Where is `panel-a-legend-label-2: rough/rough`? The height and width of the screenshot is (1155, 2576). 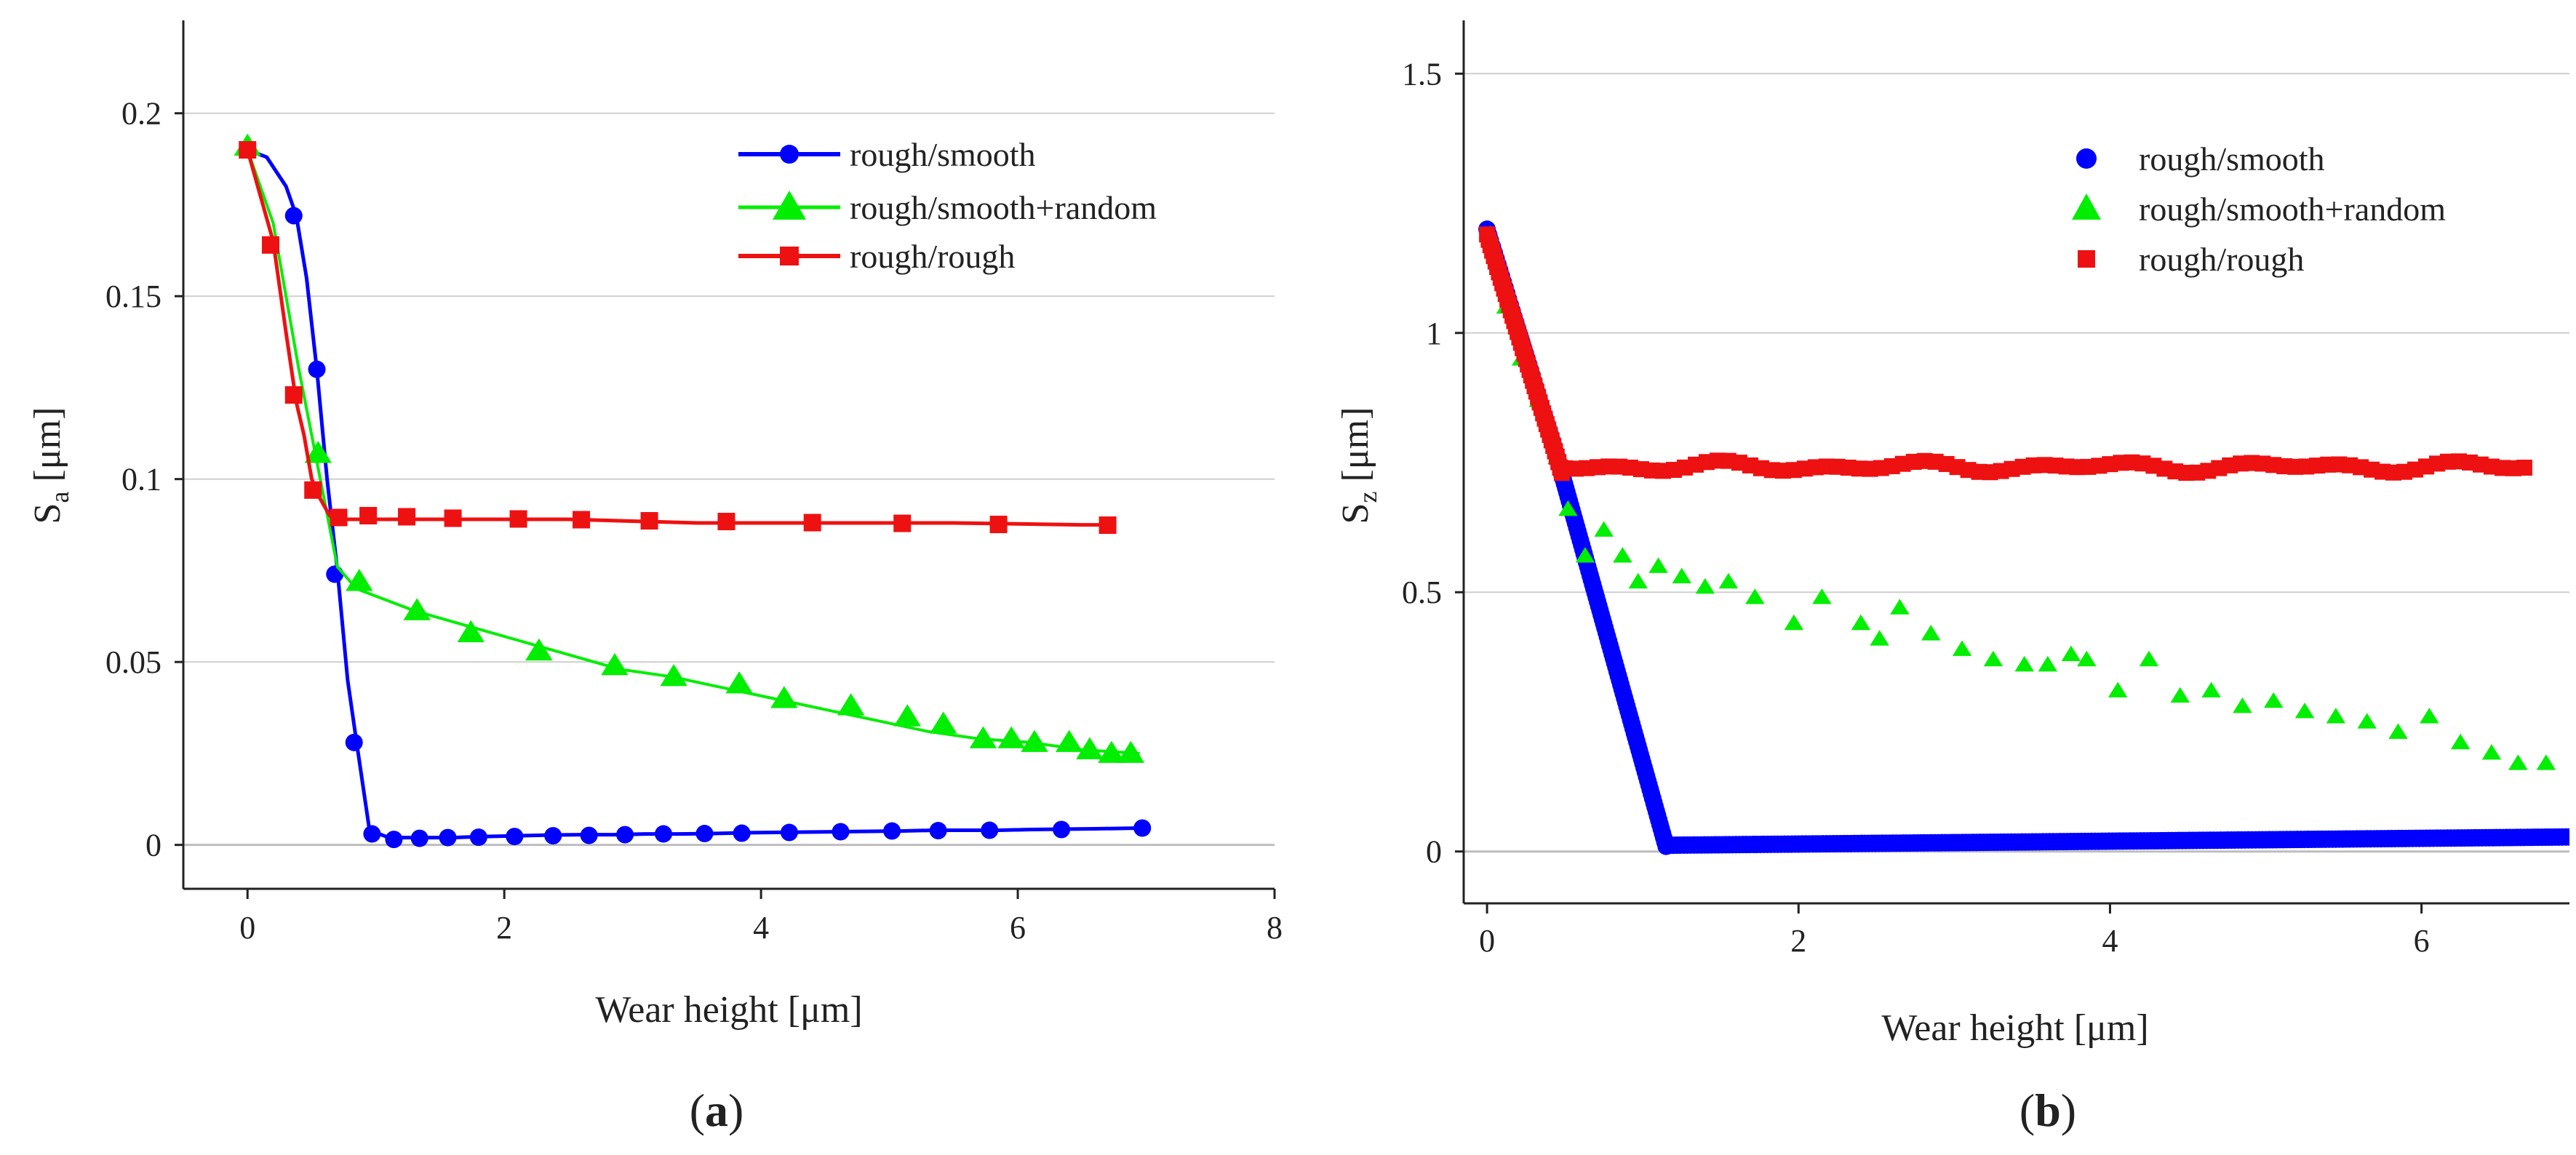
panel-a-legend-label-2: rough/rough is located at coordinates (932, 256).